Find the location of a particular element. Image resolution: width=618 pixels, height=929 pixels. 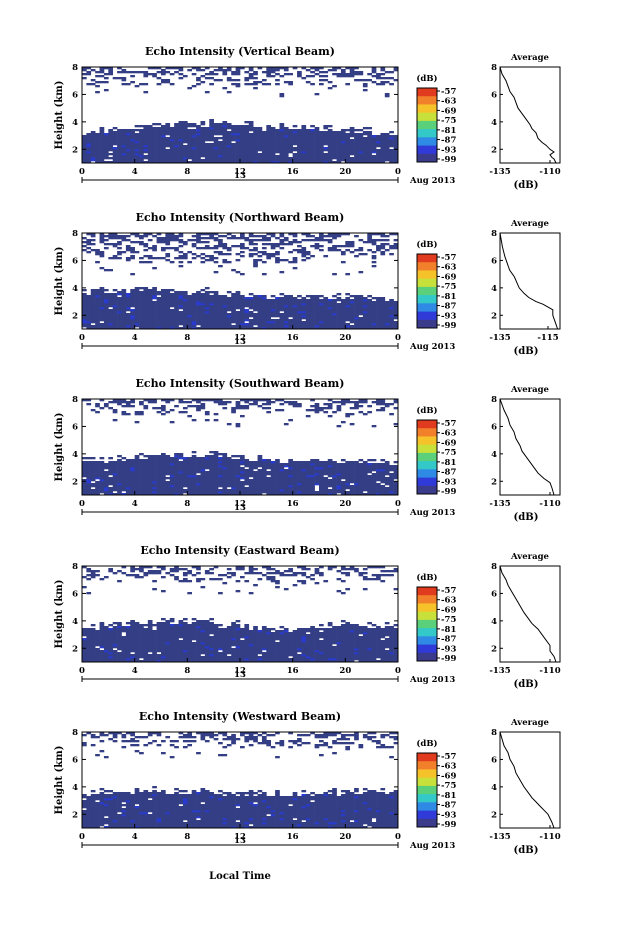

colorbar-swatch is located at coordinates (427, 109).